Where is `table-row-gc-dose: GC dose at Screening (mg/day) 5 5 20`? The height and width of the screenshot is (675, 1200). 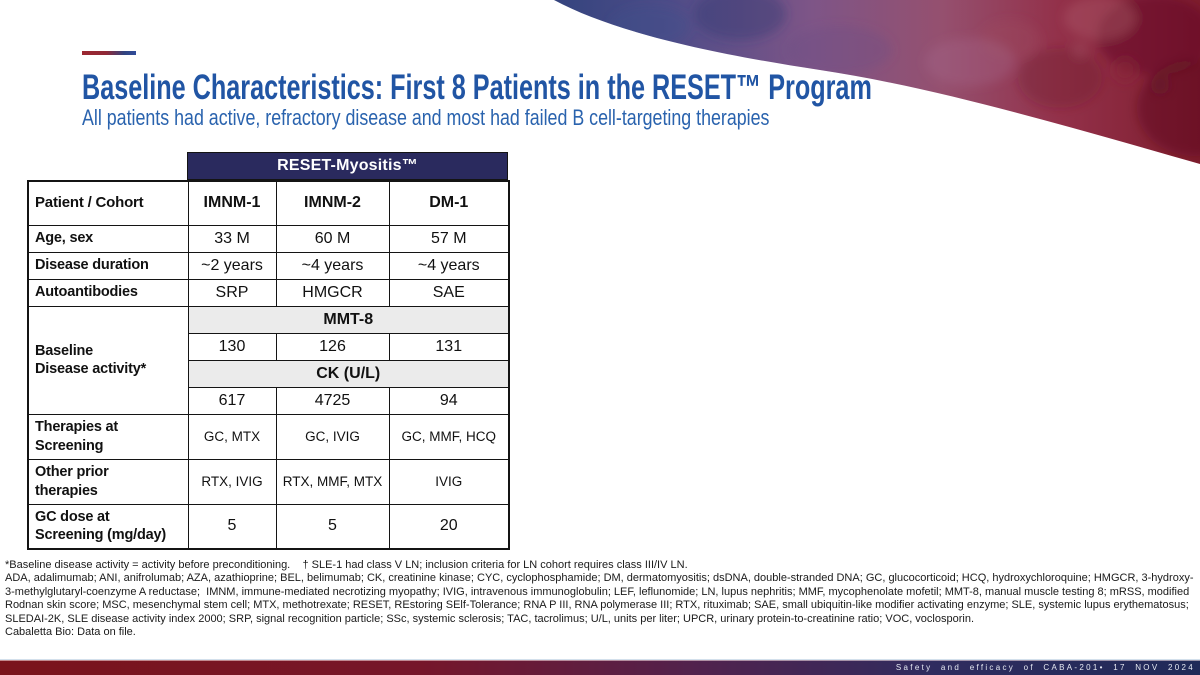 table-row-gc-dose: GC dose at Screening (mg/day) 5 5 20 is located at coordinates (268, 526).